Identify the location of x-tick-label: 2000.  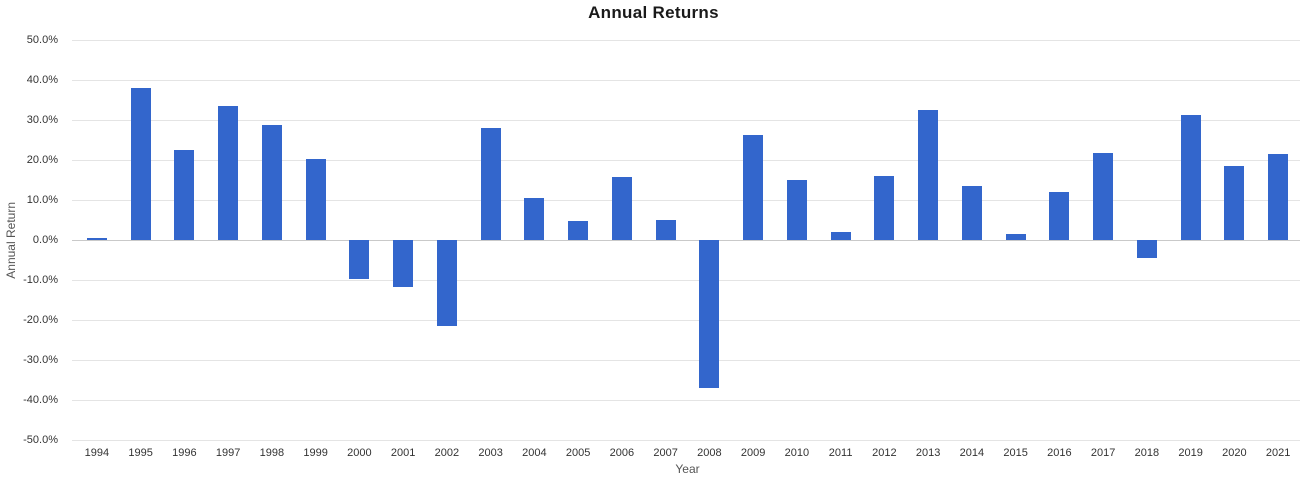
(359, 453).